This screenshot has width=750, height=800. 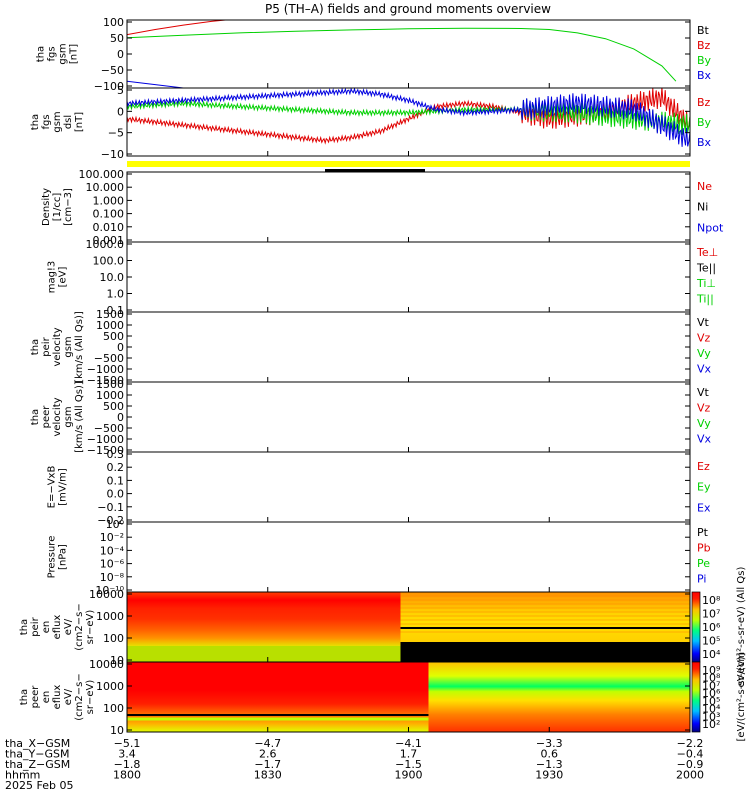 I want to click on series-by, so click(x=402, y=54).